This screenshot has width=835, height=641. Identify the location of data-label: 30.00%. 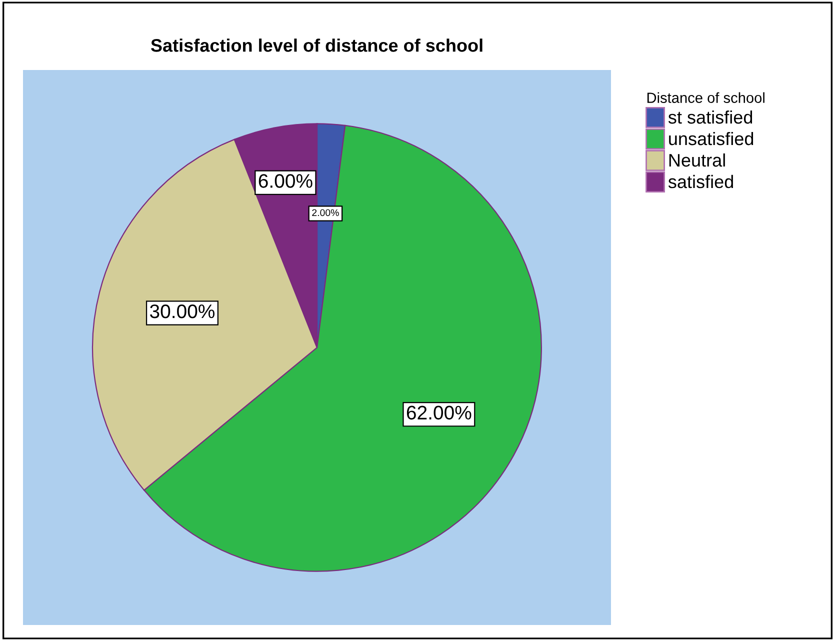
(182, 311).